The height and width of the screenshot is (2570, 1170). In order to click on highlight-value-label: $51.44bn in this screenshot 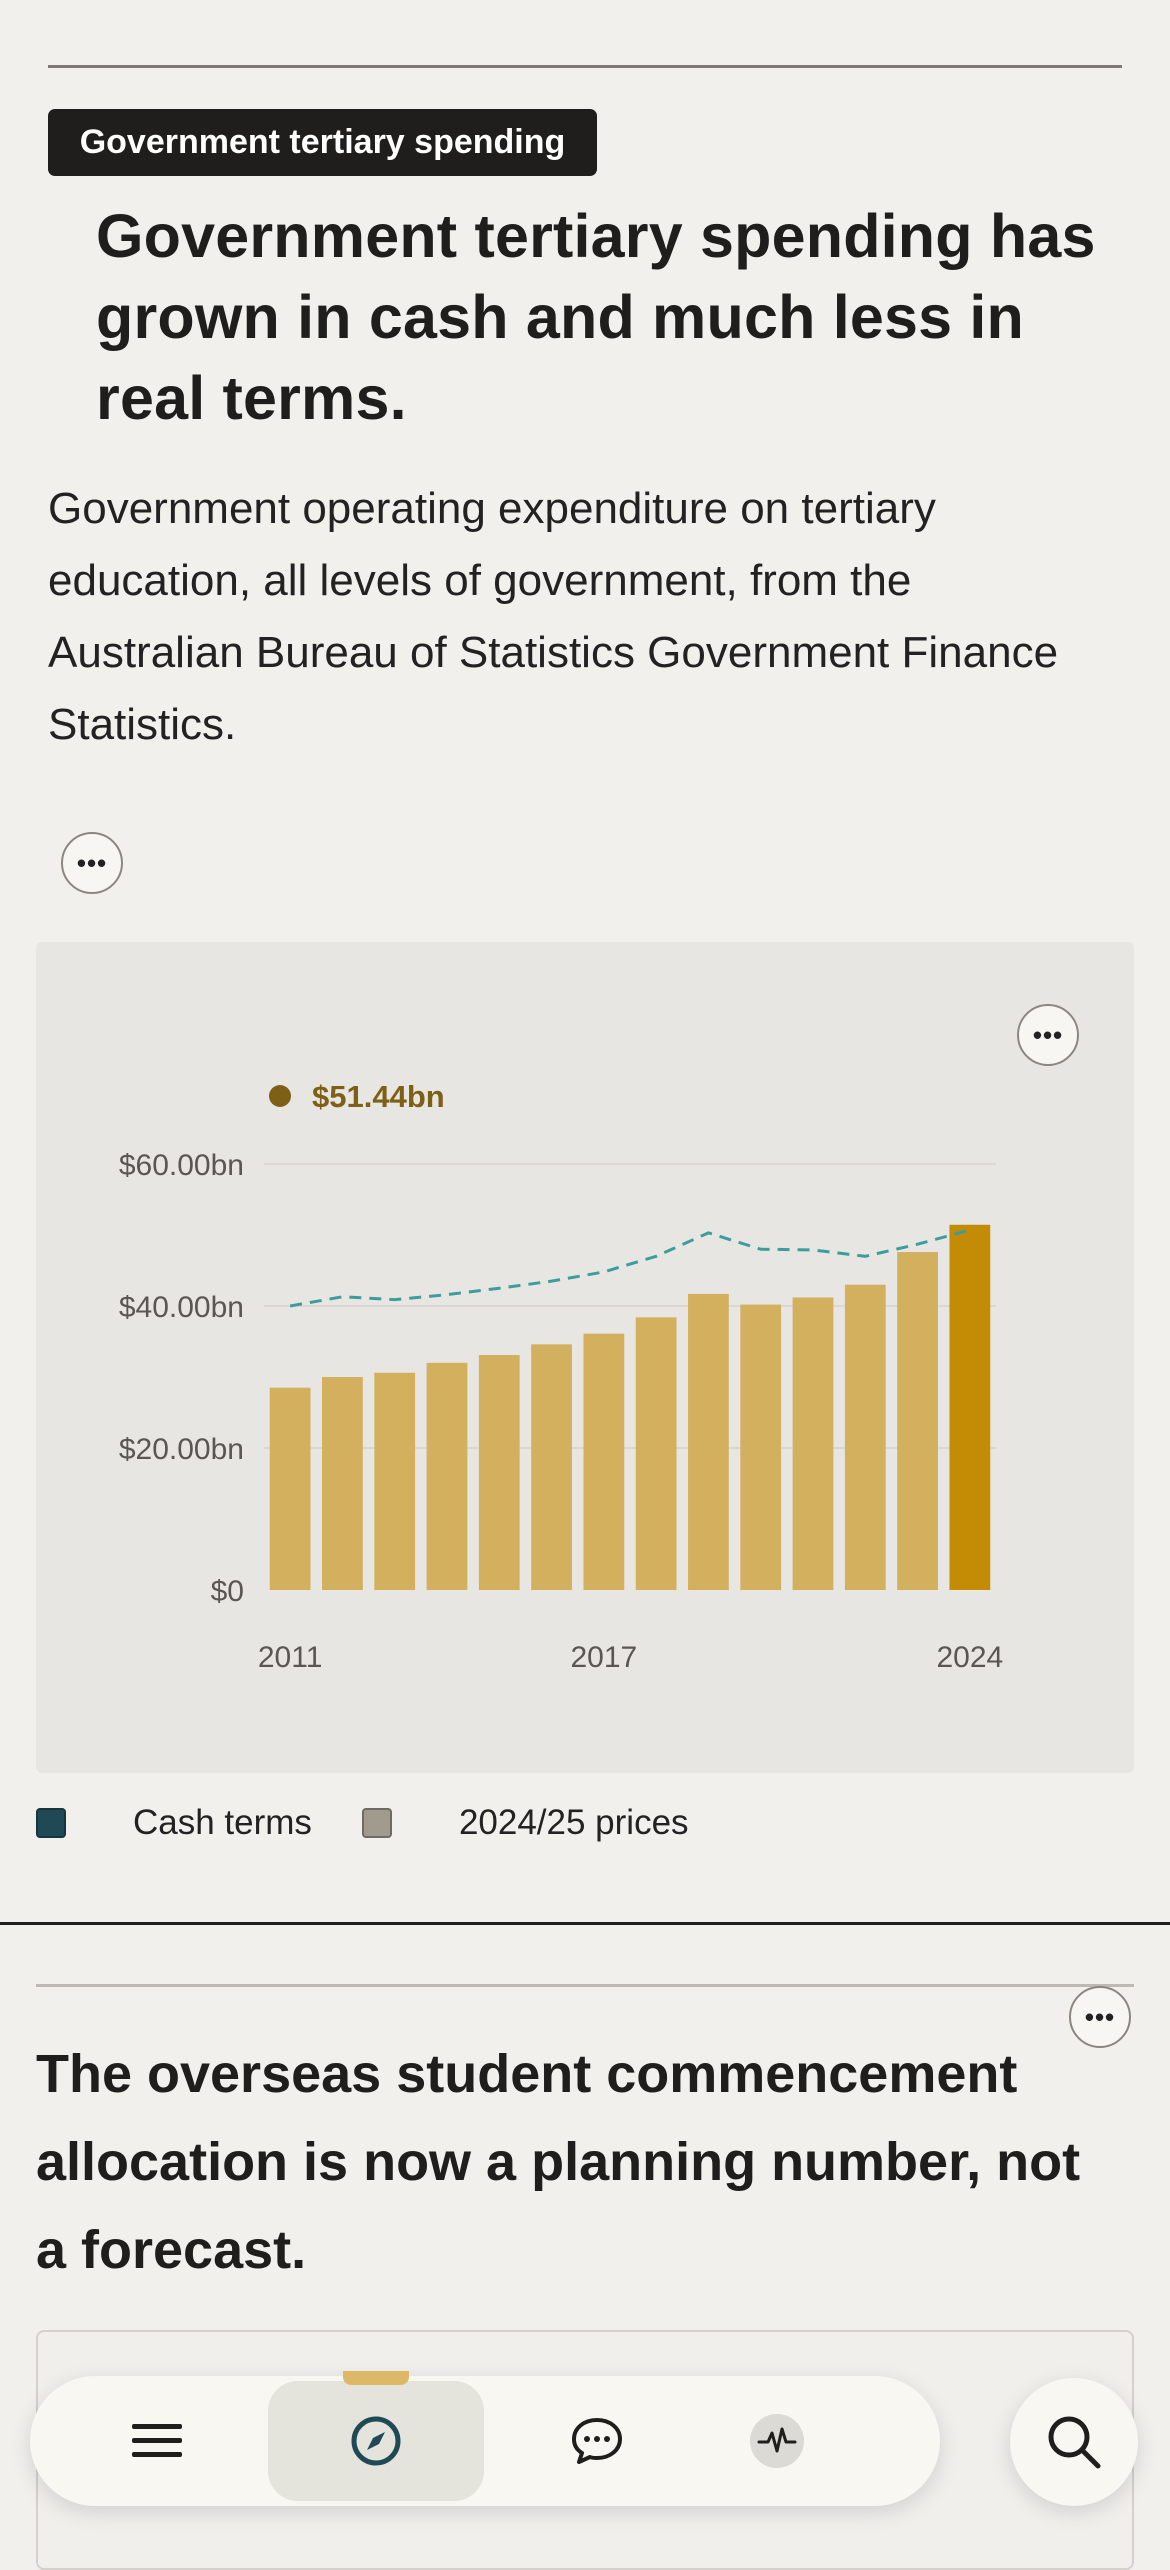, I will do `click(357, 1096)`.